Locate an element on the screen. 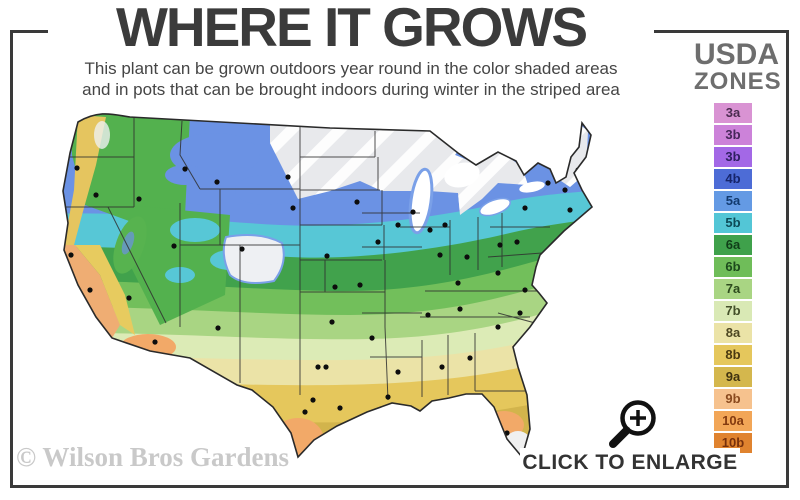  zone-swatch-10a: 10a is located at coordinates (733, 421).